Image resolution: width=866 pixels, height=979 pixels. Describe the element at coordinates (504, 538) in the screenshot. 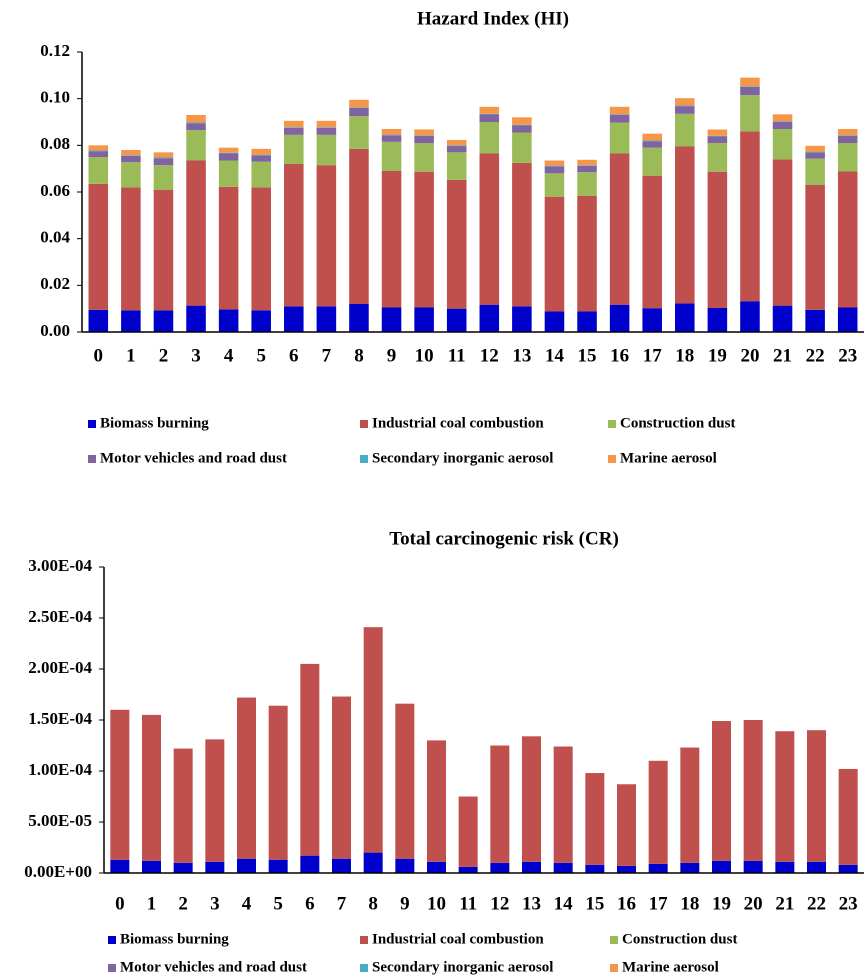

I see `chart-title: Total carcinogenic risk (CR)` at that location.